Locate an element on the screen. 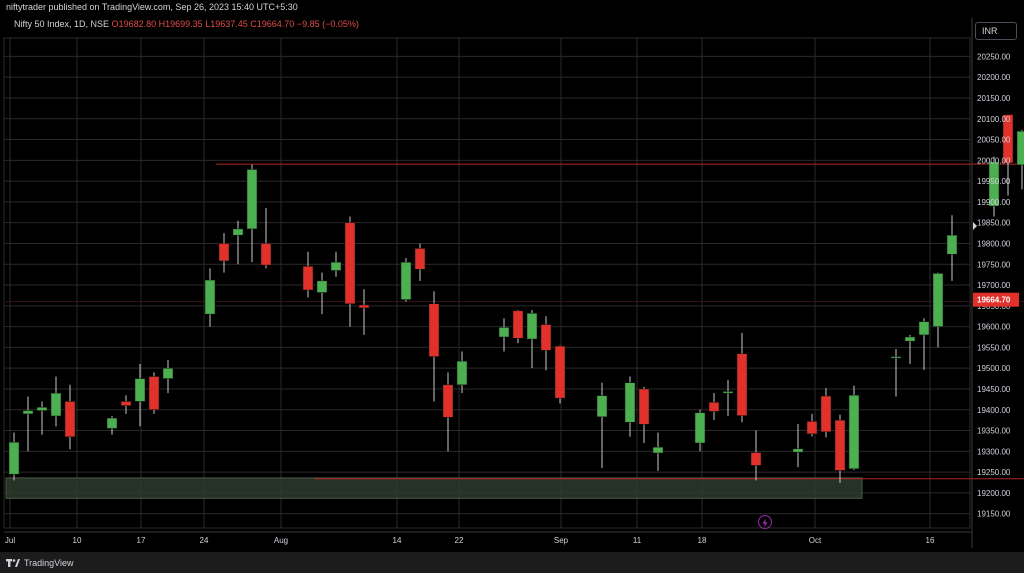 This screenshot has height=573, width=1024. y-tick-label: 19300.00 is located at coordinates (994, 451).